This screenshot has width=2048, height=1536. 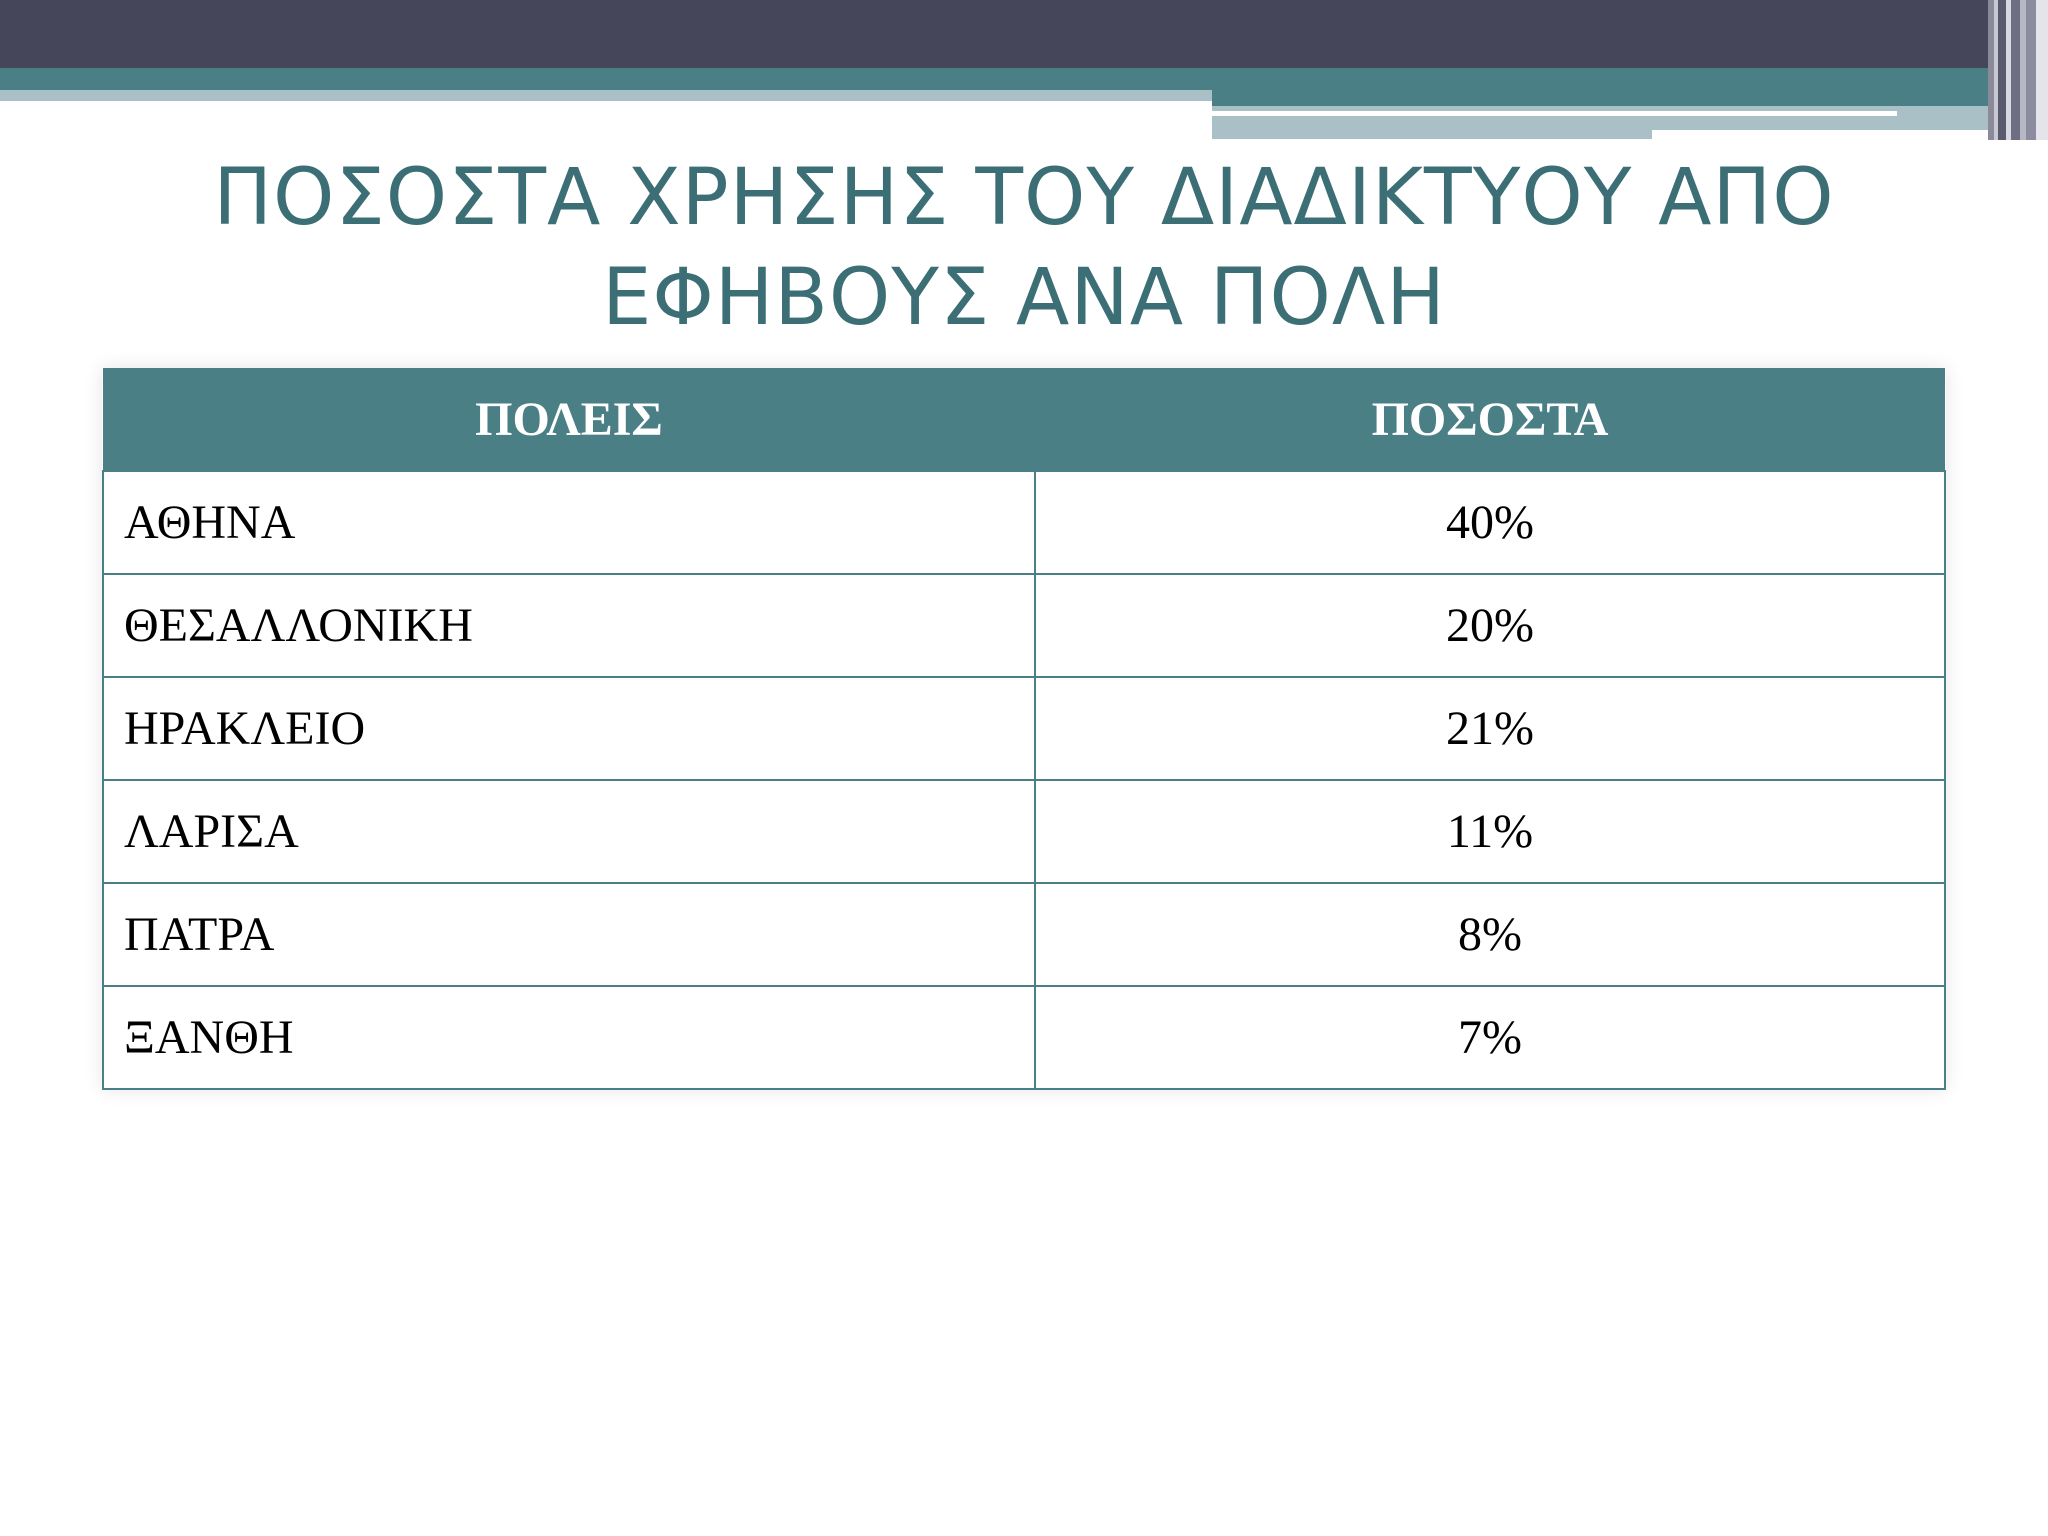 I want to click on table-row: ΗΡΑΚΛΕΙΟ 21%, so click(x=1024, y=728).